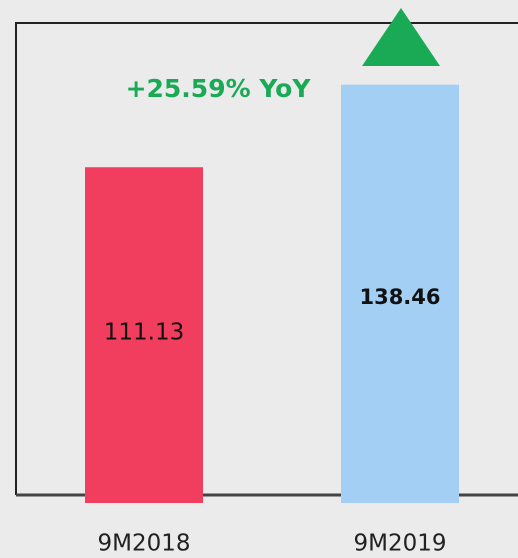  I want to click on up-arrow, so click(401, 37).